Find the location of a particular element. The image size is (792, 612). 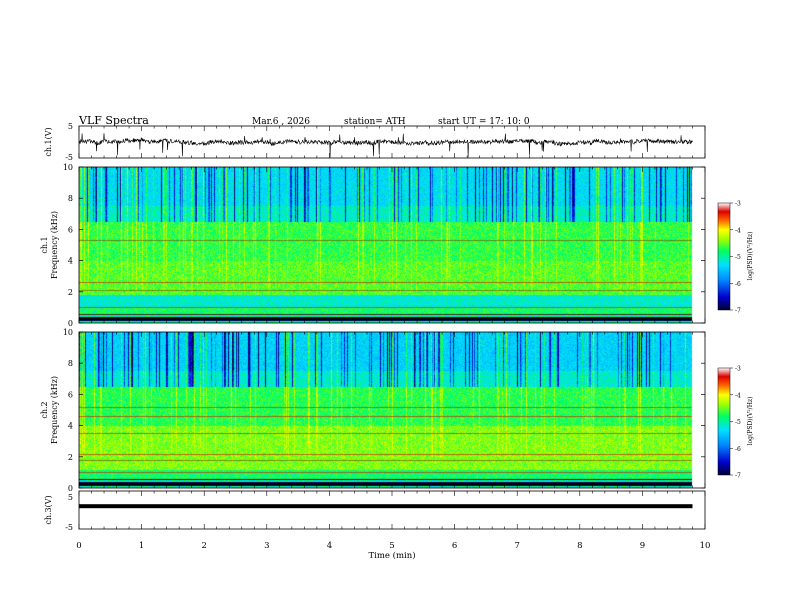

ch1-waveform-panel: 5 -5 ch.1(V) is located at coordinates (375, 142).